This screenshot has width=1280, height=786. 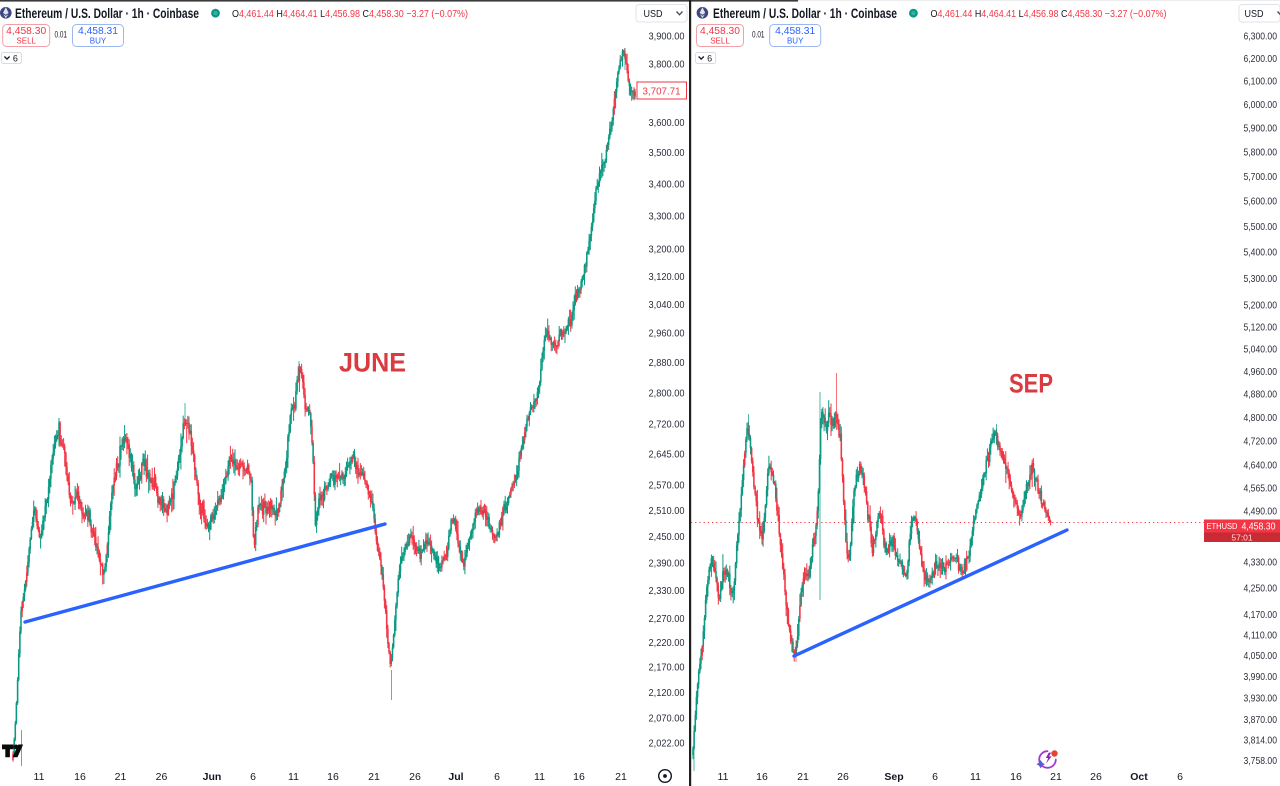 What do you see at coordinates (1261, 677) in the screenshot?
I see `svg-text: 3,990.00` at bounding box center [1261, 677].